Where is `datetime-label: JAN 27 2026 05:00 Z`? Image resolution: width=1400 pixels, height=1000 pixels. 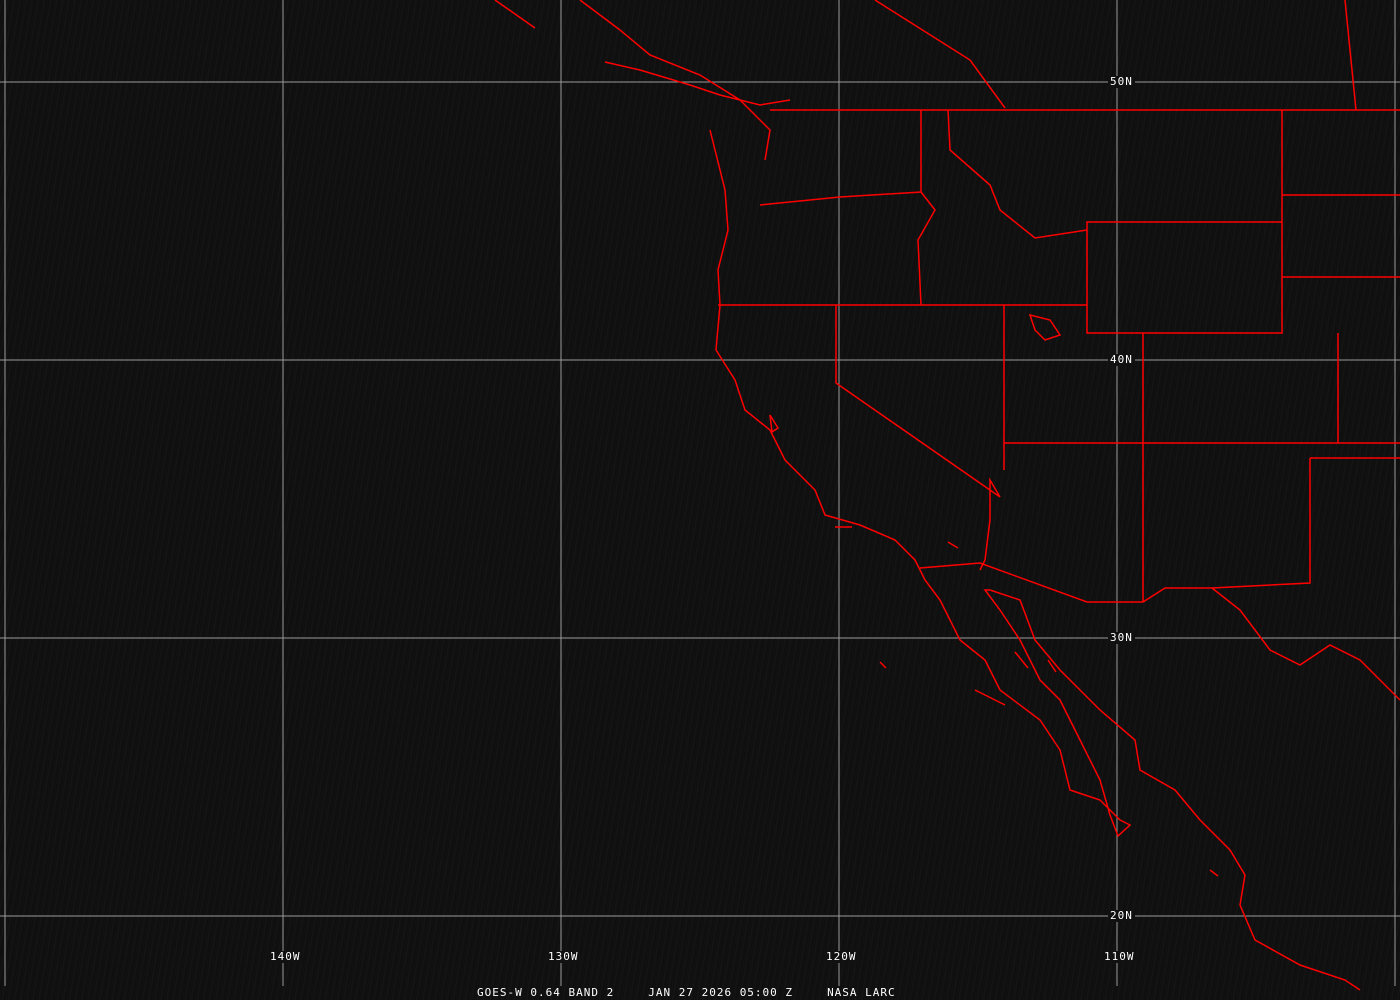
datetime-label: JAN 27 2026 05:00 Z is located at coordinates (721, 992).